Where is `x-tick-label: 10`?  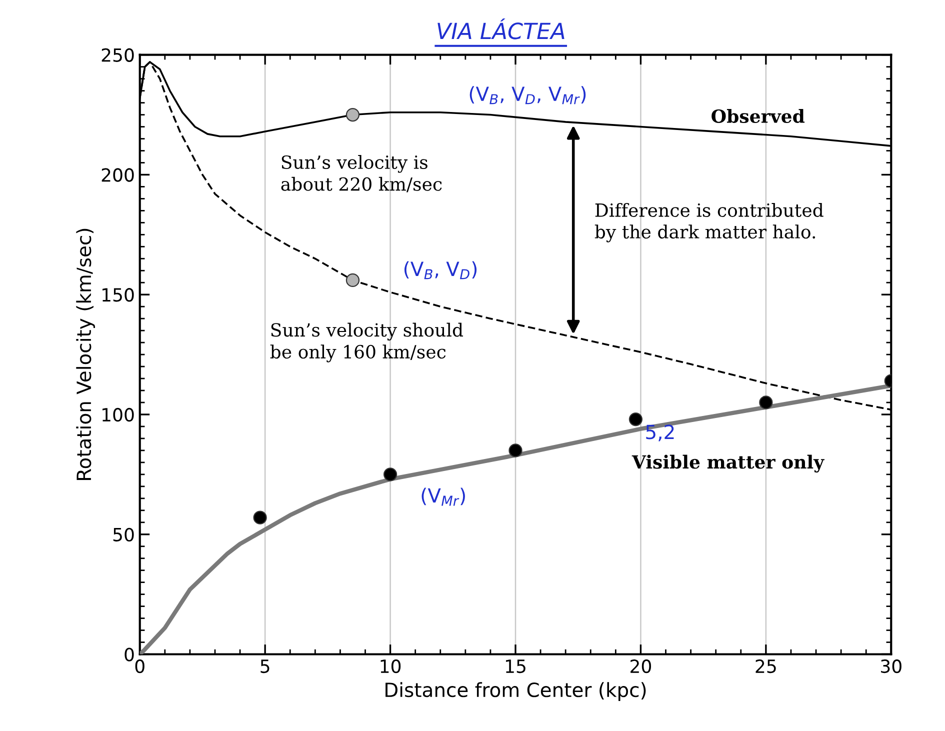
x-tick-label: 10 is located at coordinates (390, 666).